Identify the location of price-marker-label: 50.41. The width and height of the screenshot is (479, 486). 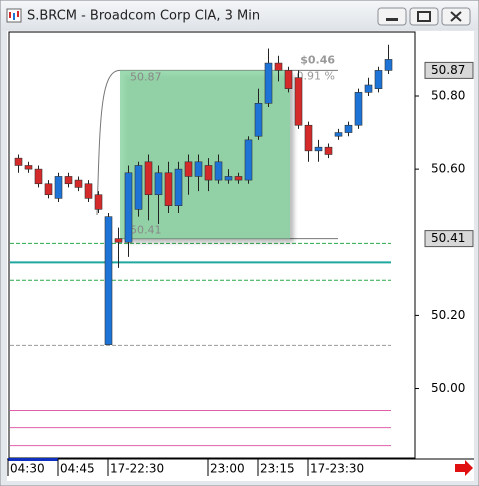
(448, 238).